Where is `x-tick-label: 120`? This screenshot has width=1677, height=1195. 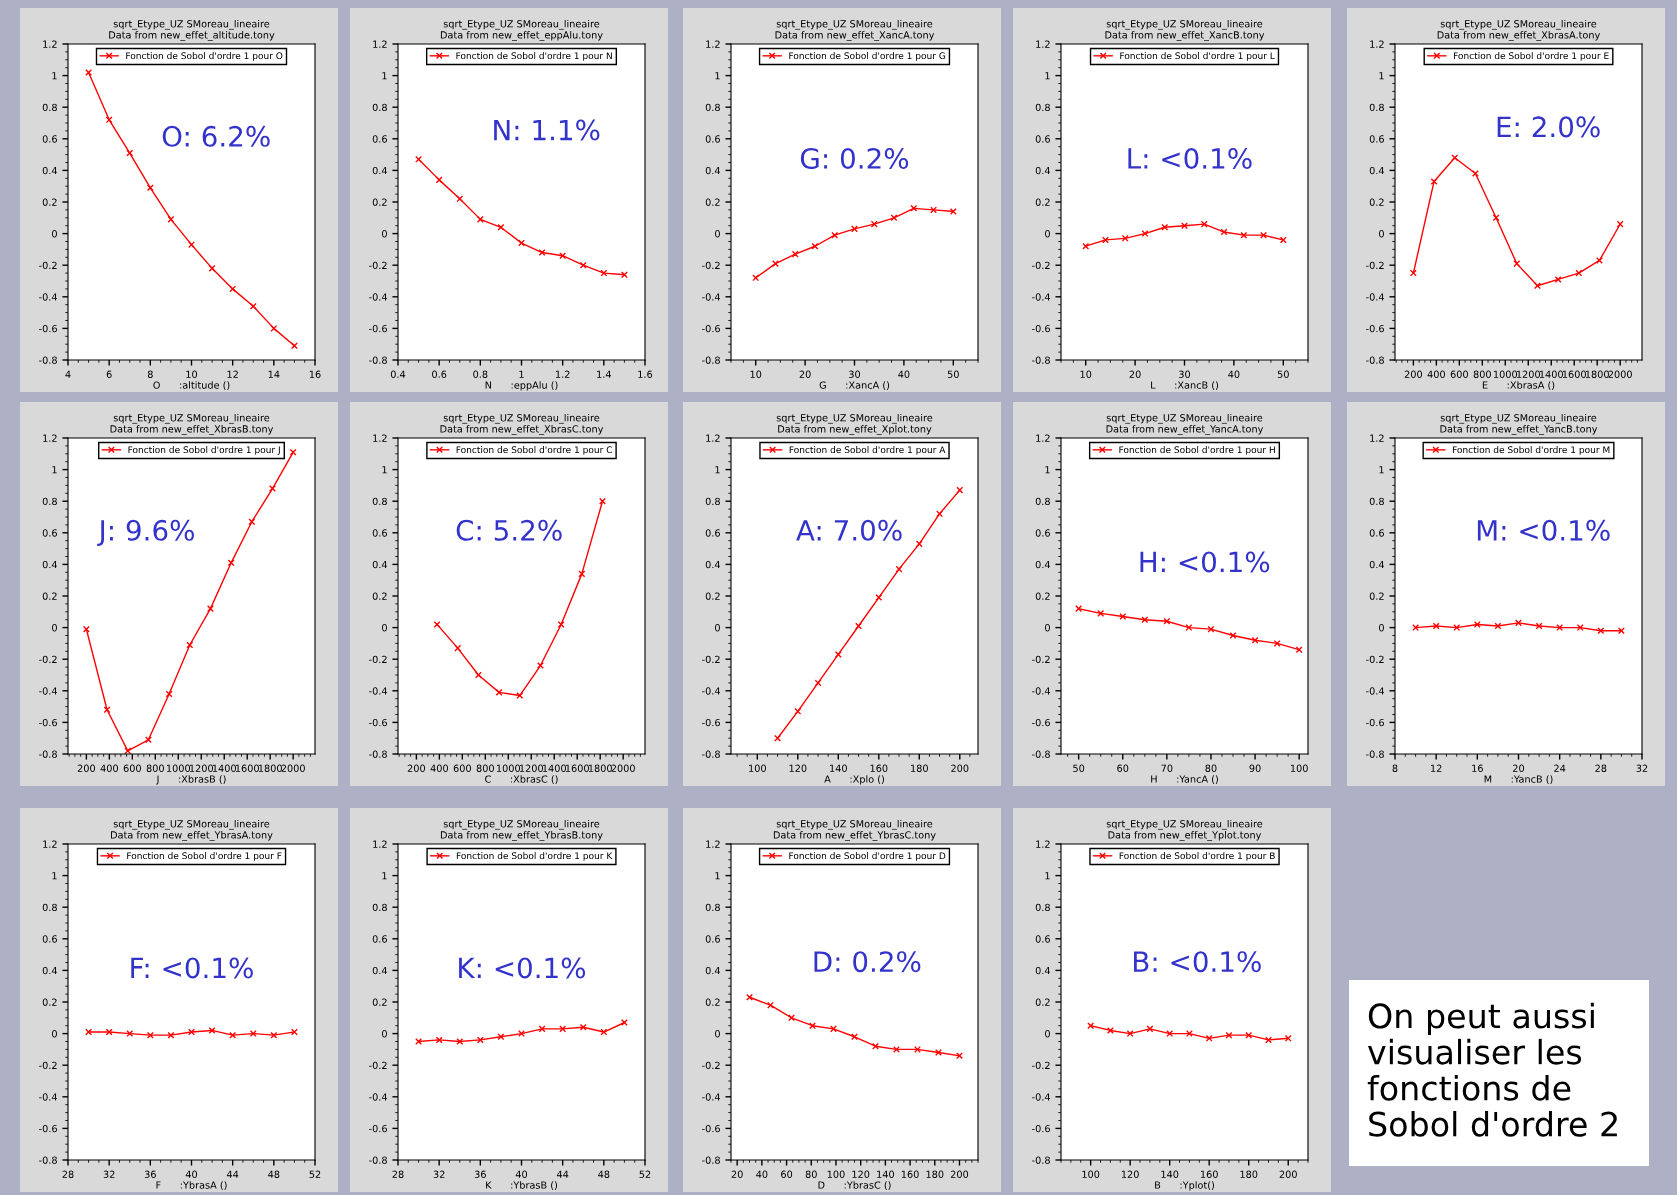 x-tick-label: 120 is located at coordinates (798, 768).